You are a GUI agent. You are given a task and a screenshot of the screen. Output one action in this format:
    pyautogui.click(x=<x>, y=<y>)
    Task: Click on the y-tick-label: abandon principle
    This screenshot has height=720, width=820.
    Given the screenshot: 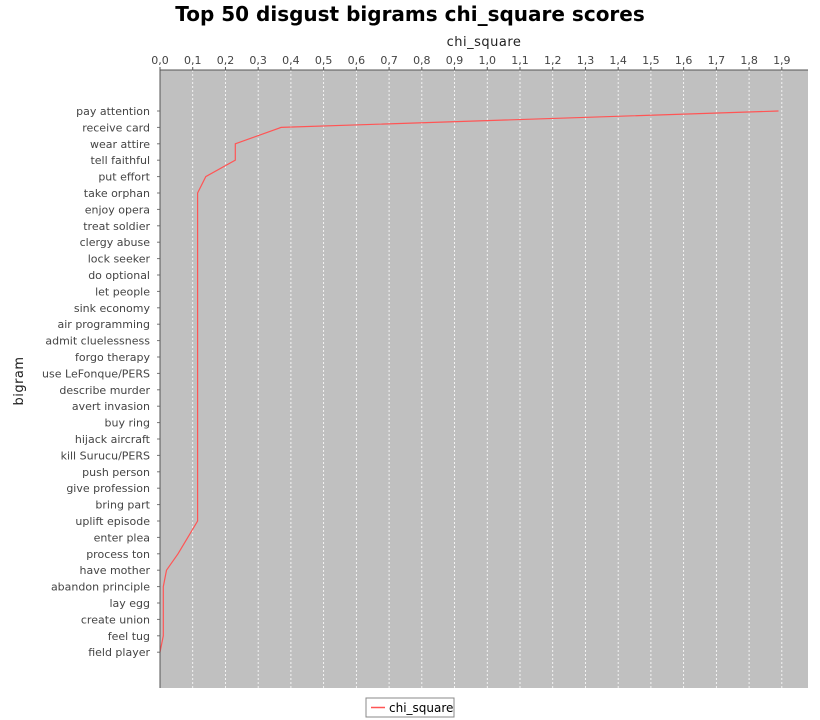 What is the action you would take?
    pyautogui.click(x=100, y=587)
    